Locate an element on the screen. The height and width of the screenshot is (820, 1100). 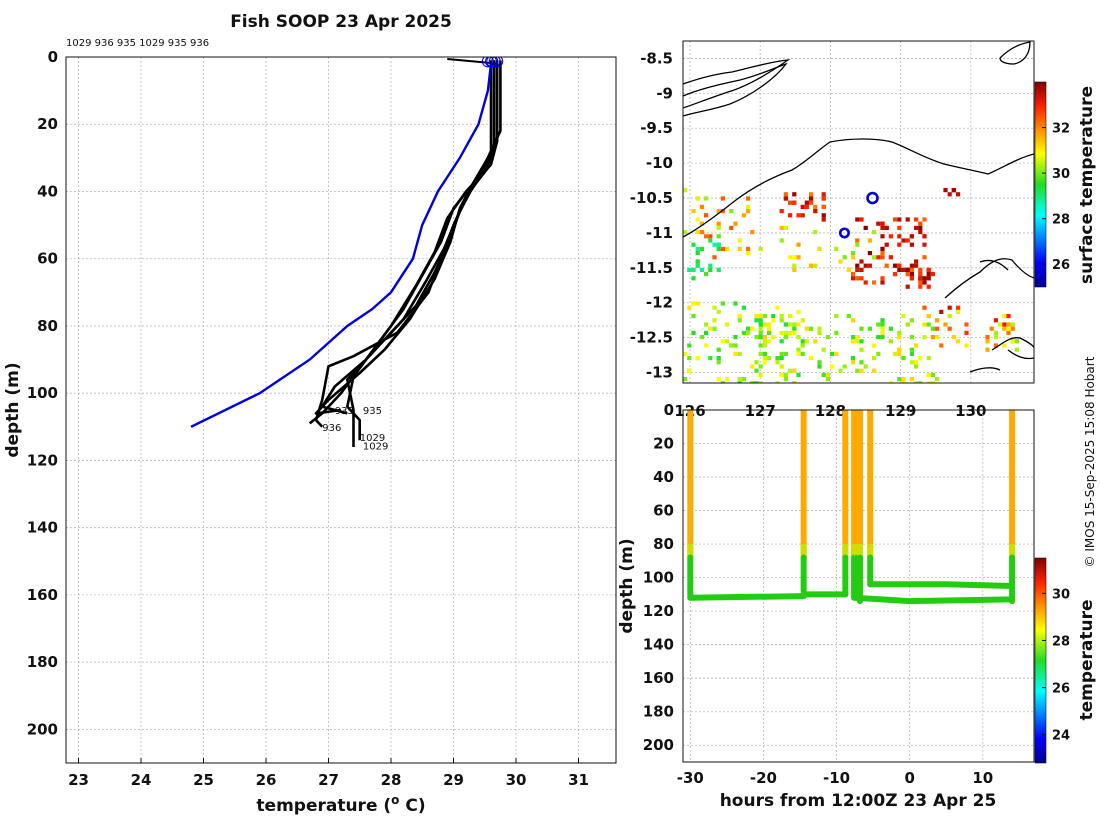
map-colorbar-tick-2: 30 is located at coordinates (1061, 174).